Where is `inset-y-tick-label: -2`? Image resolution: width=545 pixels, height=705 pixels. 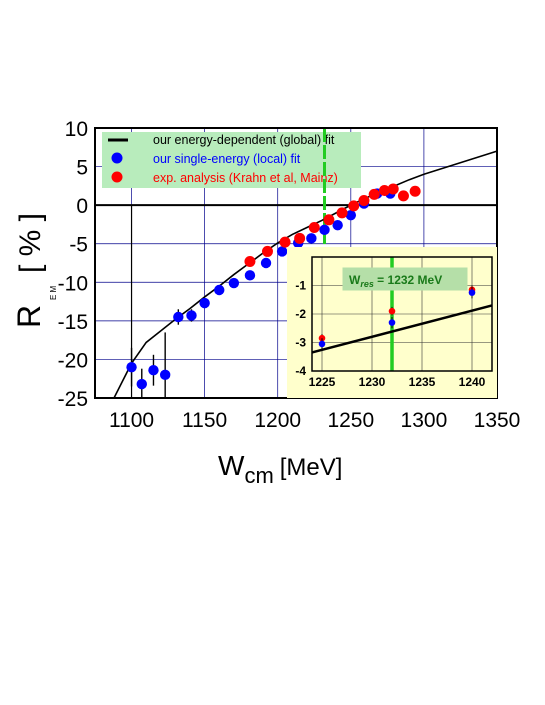 inset-y-tick-label: -2 is located at coordinates (300, 314).